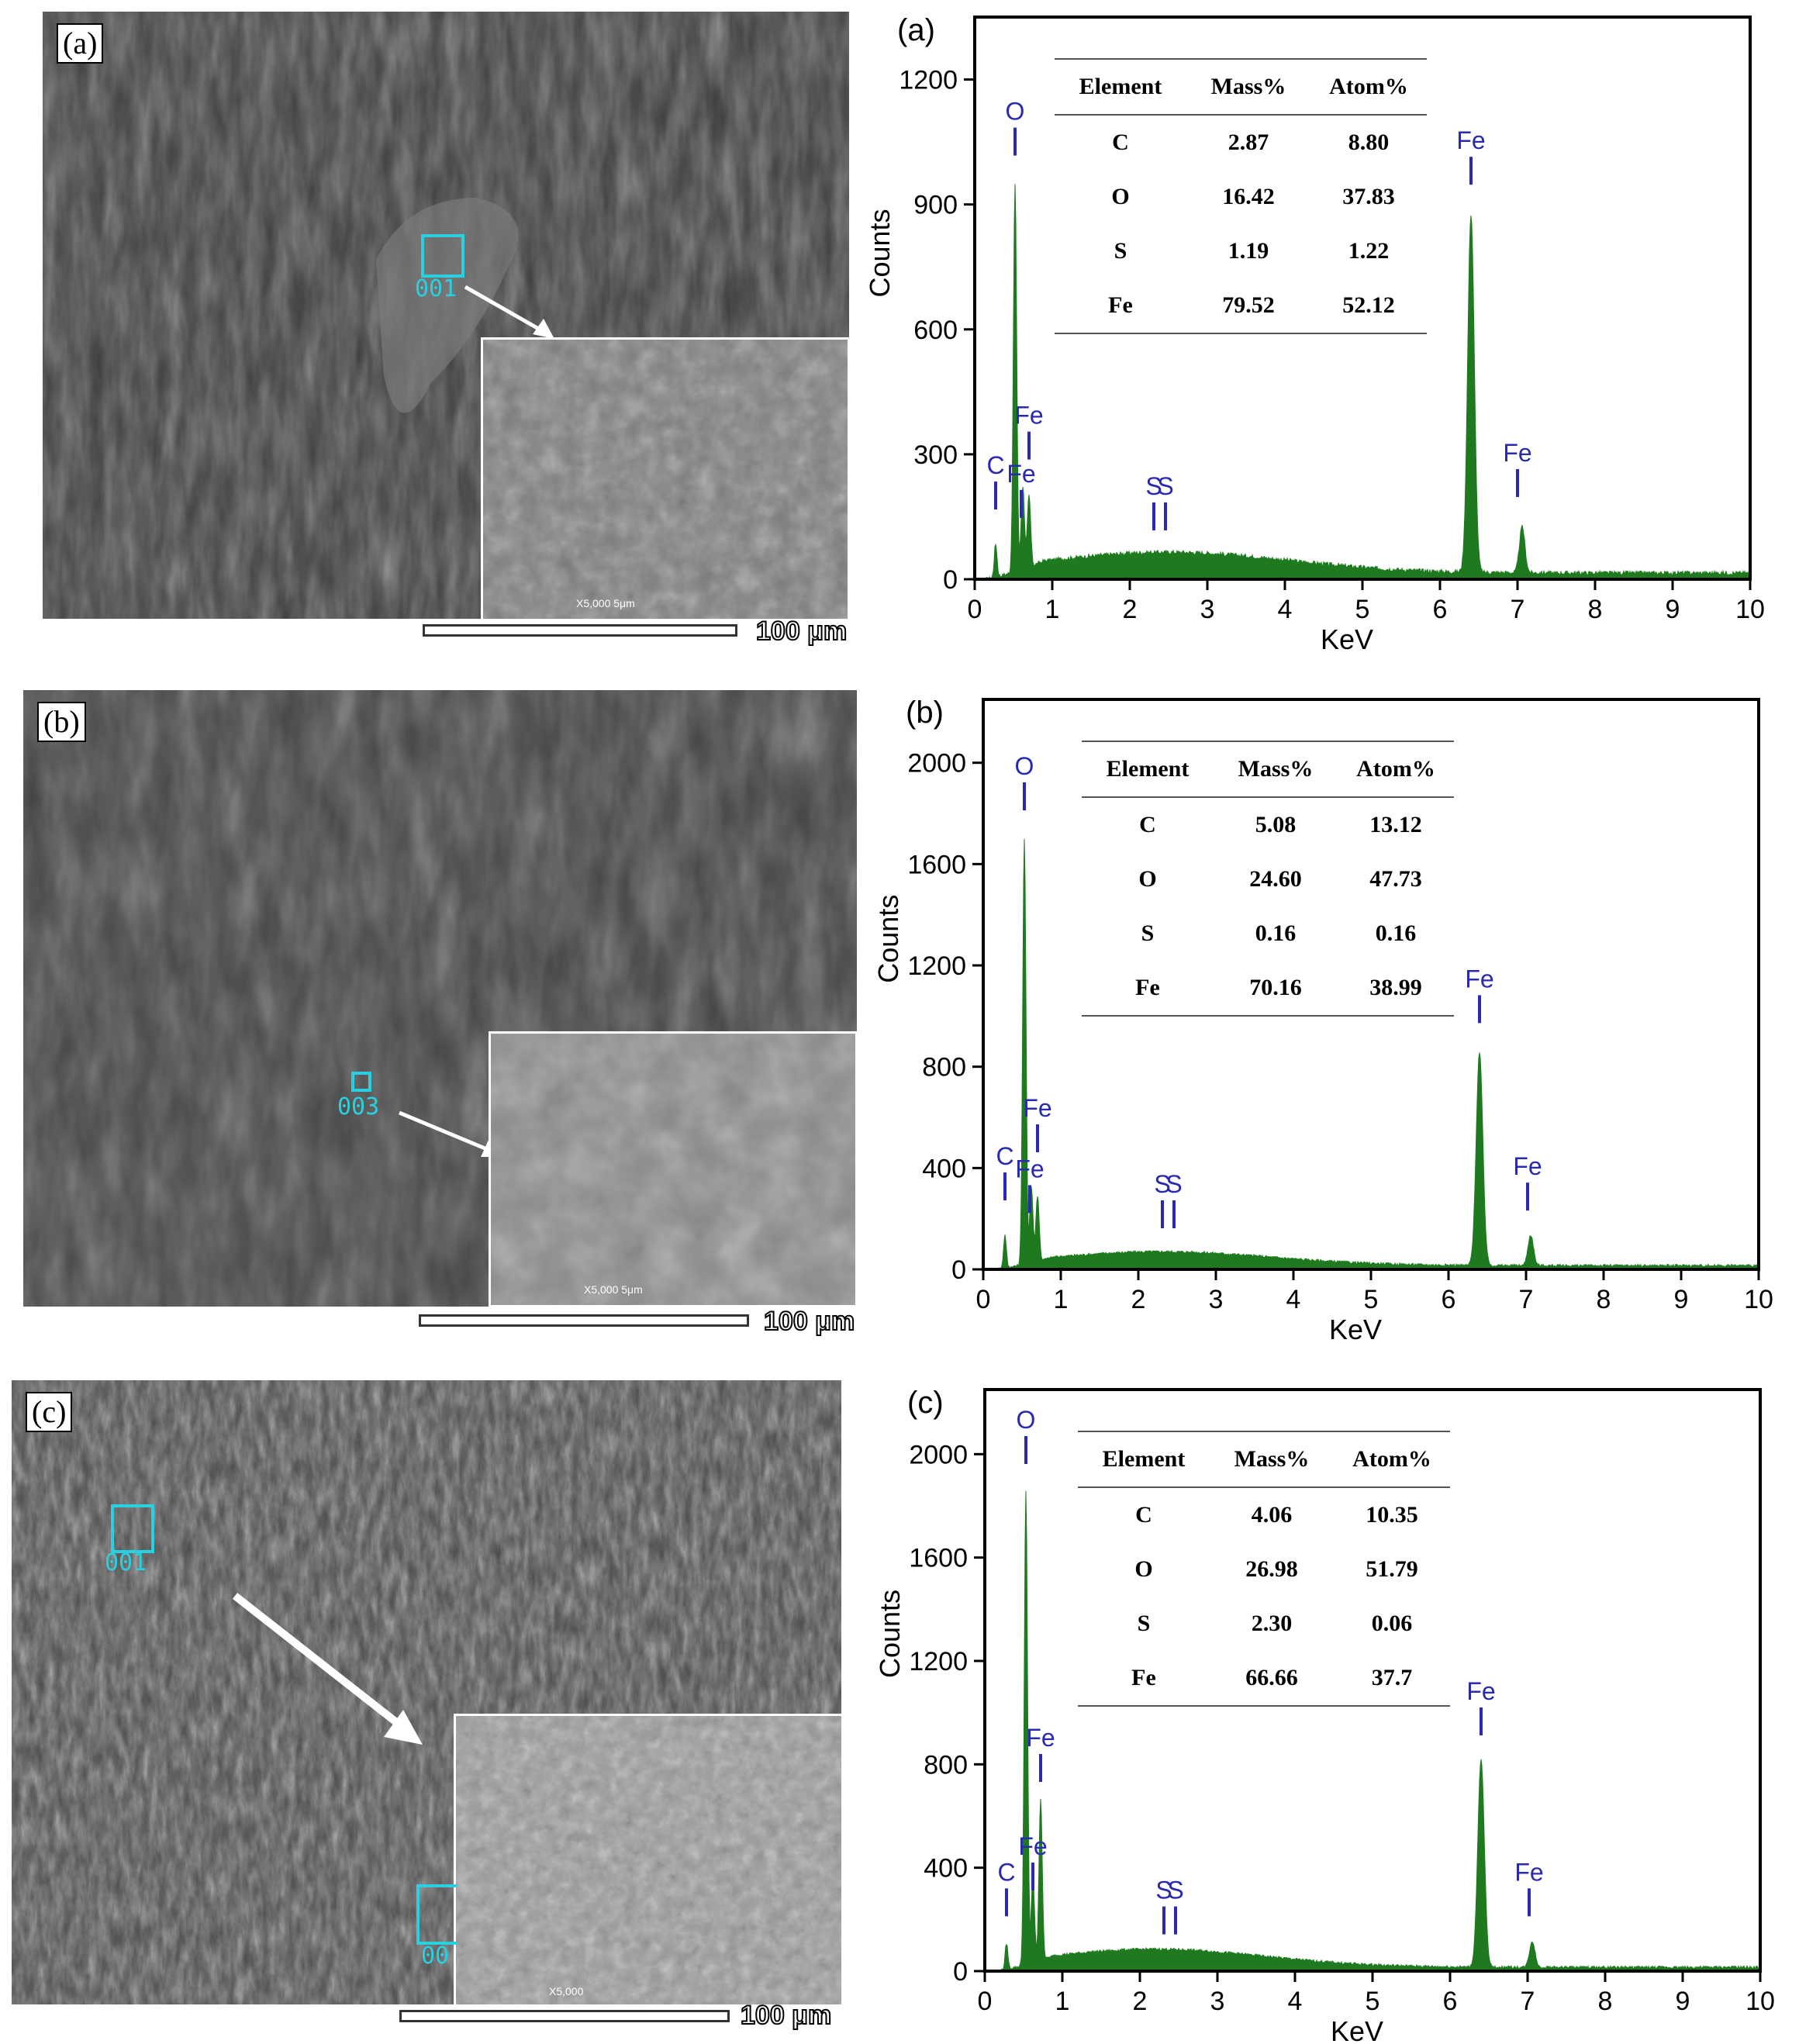 This screenshot has height=2044, width=1799. What do you see at coordinates (1392, 1677) in the screenshot?
I see `table-cell: 37.7` at bounding box center [1392, 1677].